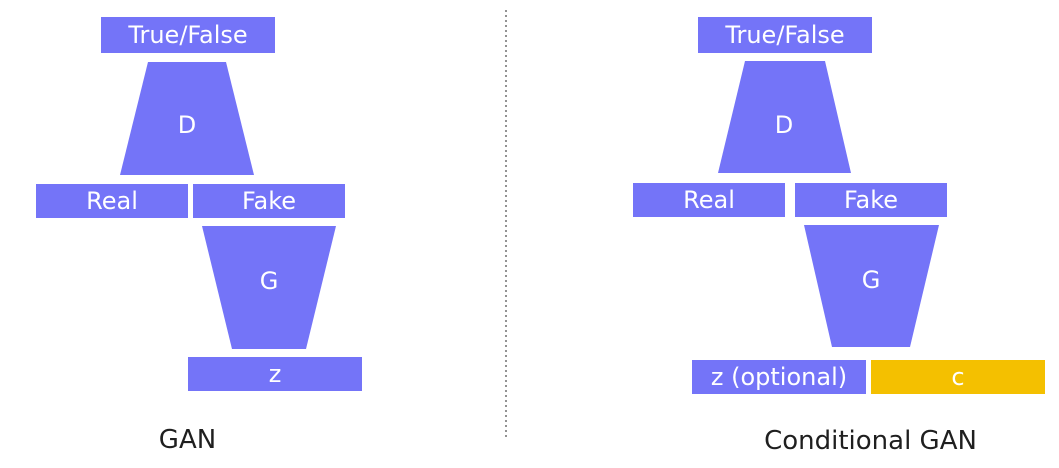  What do you see at coordinates (870, 441) in the screenshot?
I see `conditional-gan-caption: Conditional GAN` at bounding box center [870, 441].